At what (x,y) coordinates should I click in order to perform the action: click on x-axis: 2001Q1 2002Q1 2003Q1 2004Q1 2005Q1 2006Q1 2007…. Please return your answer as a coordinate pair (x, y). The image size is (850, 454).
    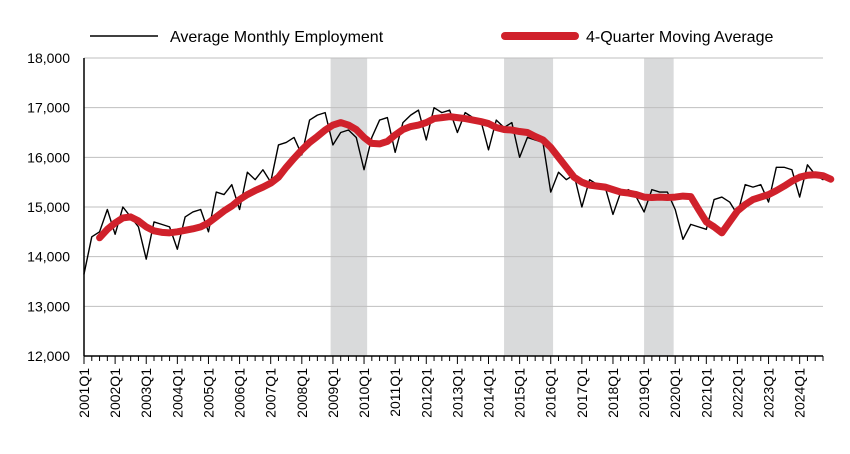
    Looking at the image, I should click on (450, 386).